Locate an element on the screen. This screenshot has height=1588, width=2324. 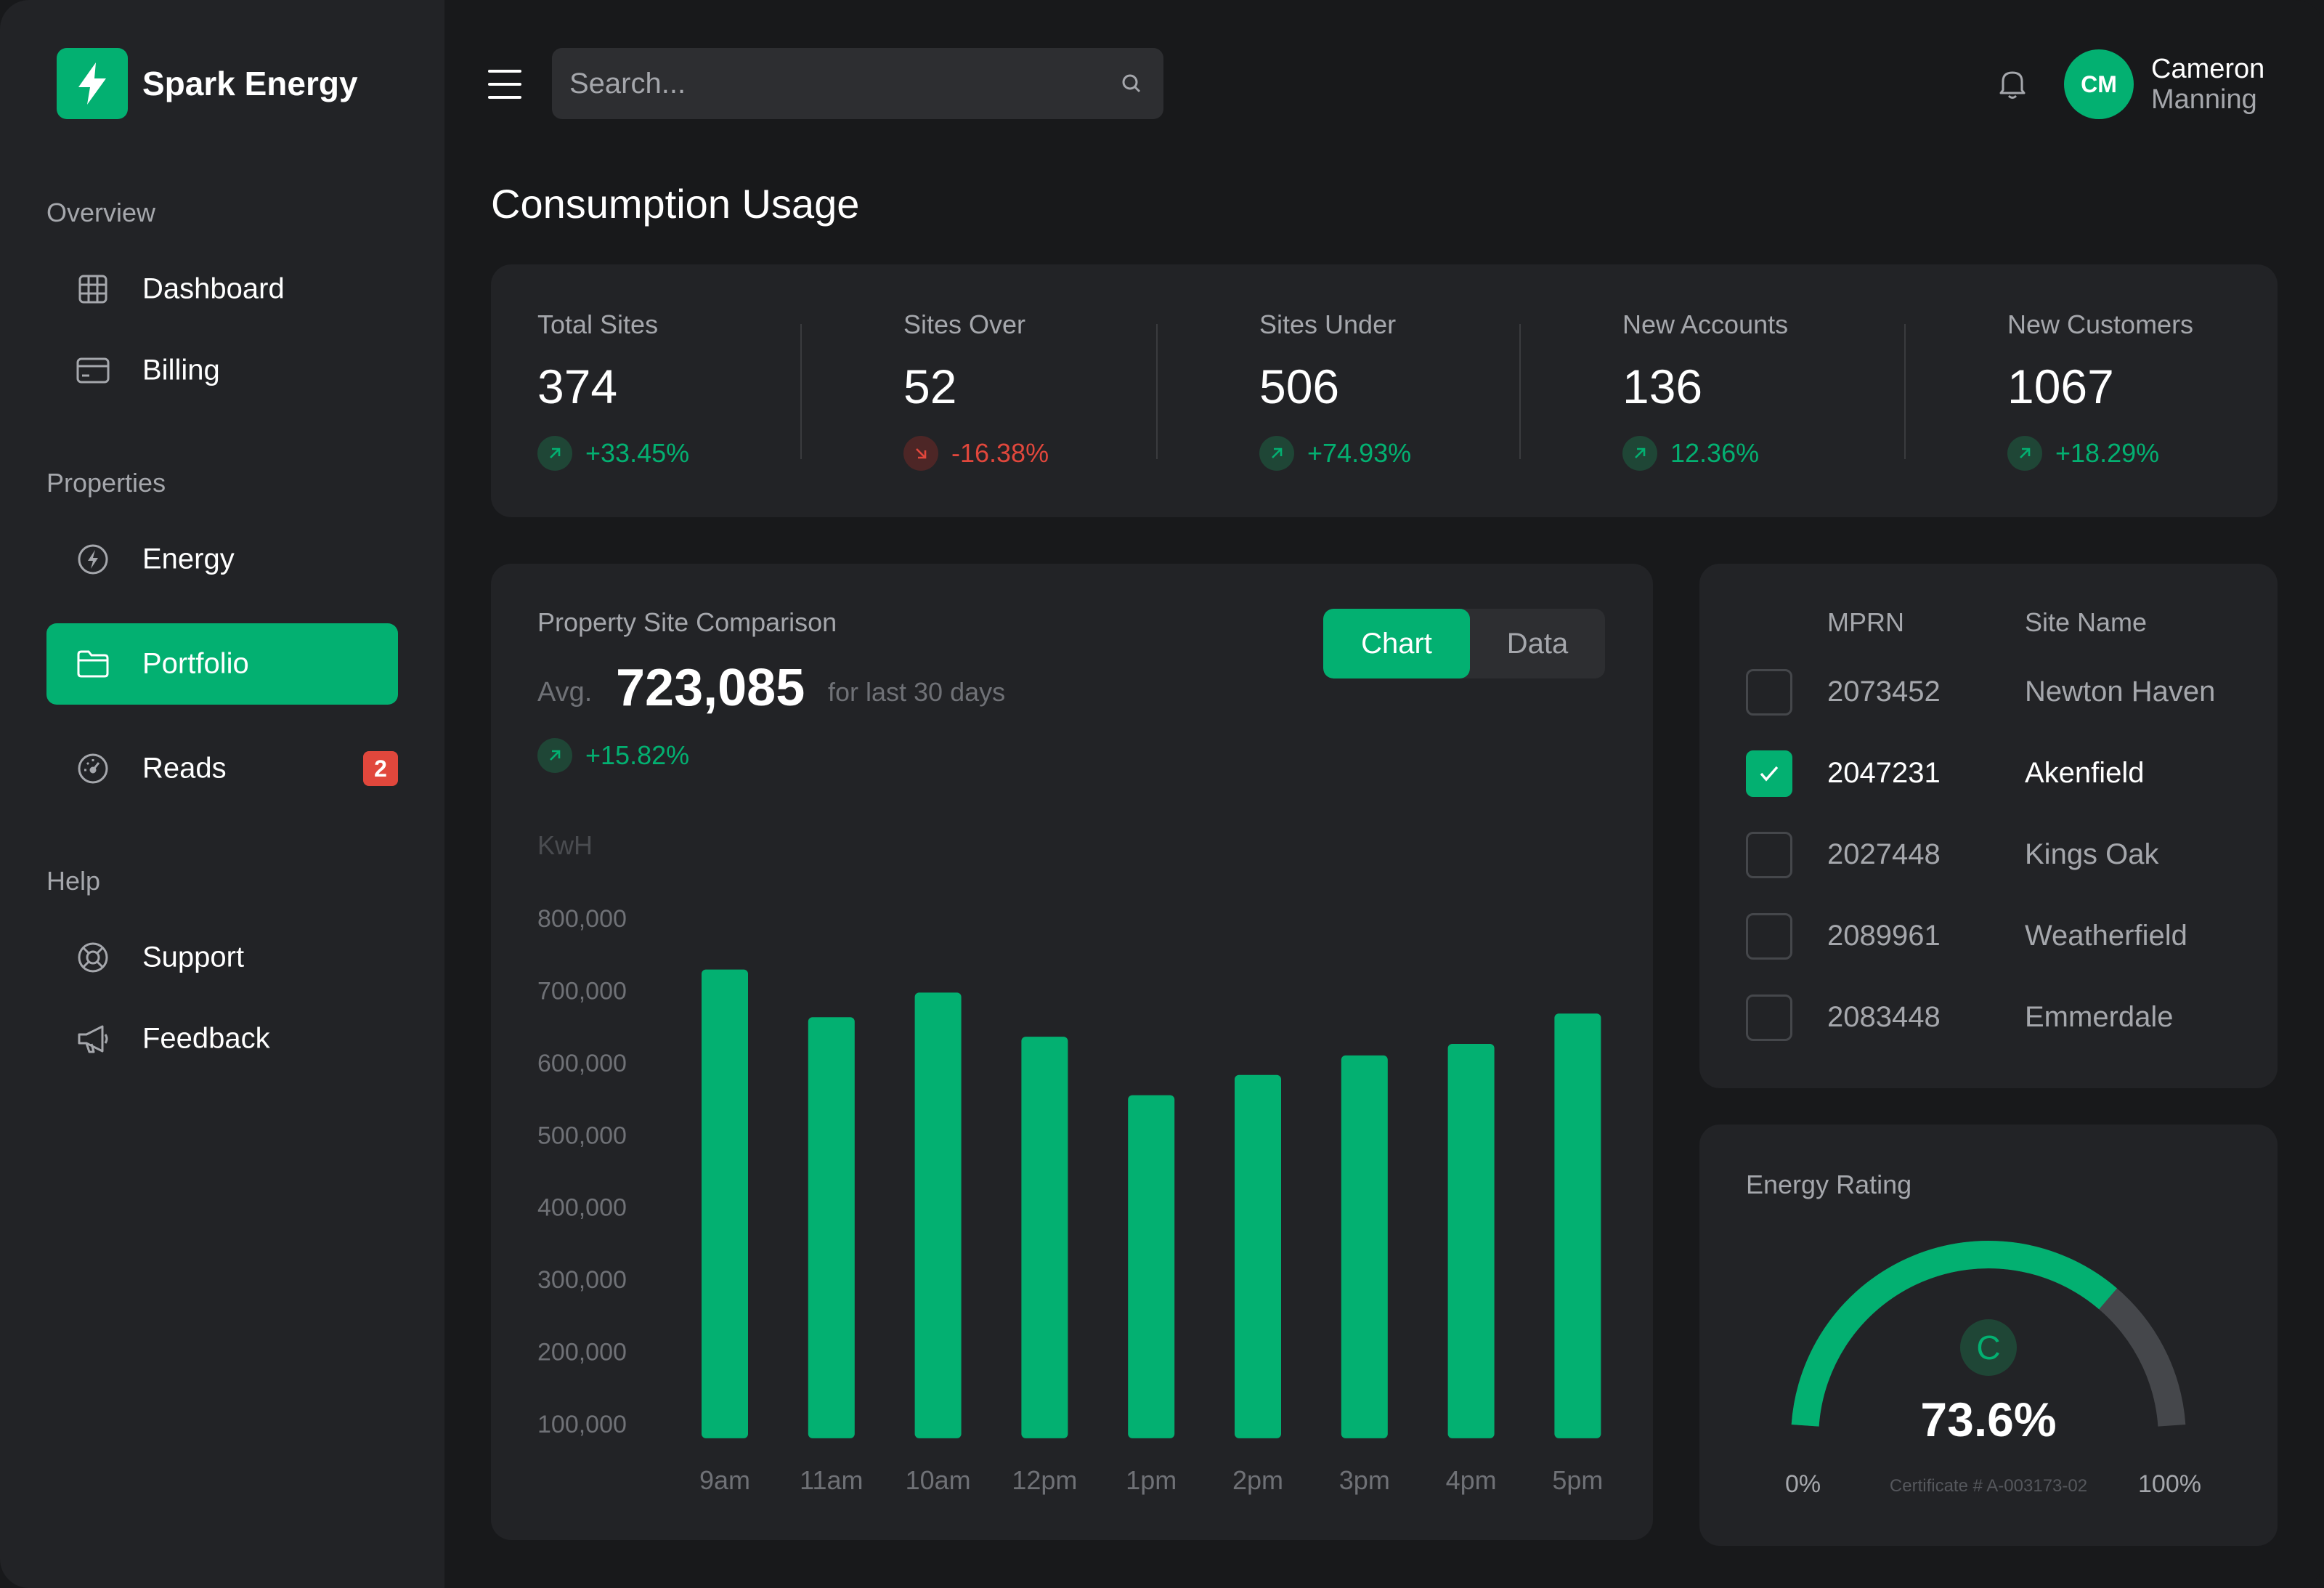
gauge-max-label: 100% is located at coordinates (2169, 1484).